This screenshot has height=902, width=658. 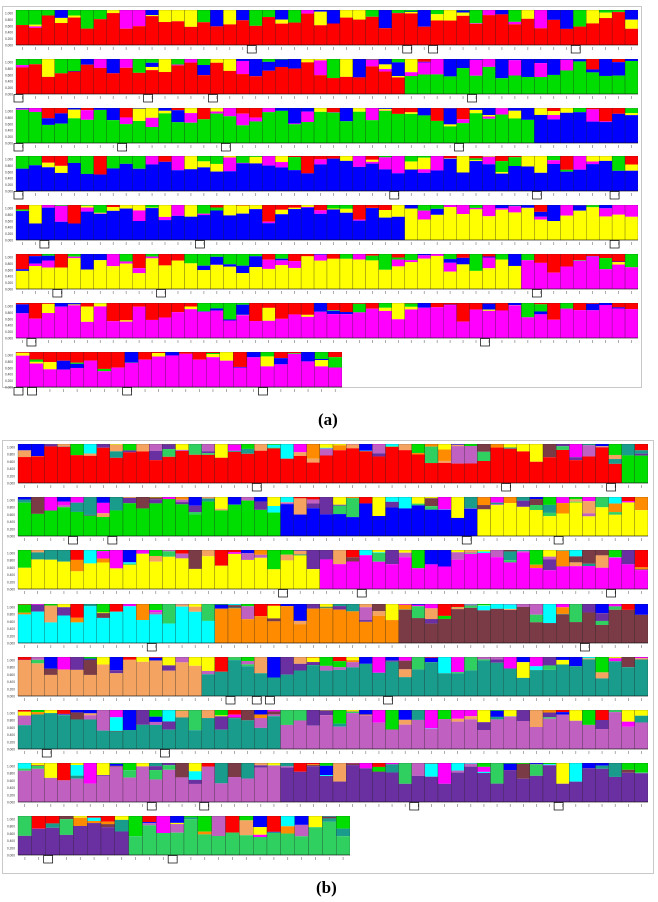 I want to click on y-tick-label: 0.200, so click(x=9, y=39).